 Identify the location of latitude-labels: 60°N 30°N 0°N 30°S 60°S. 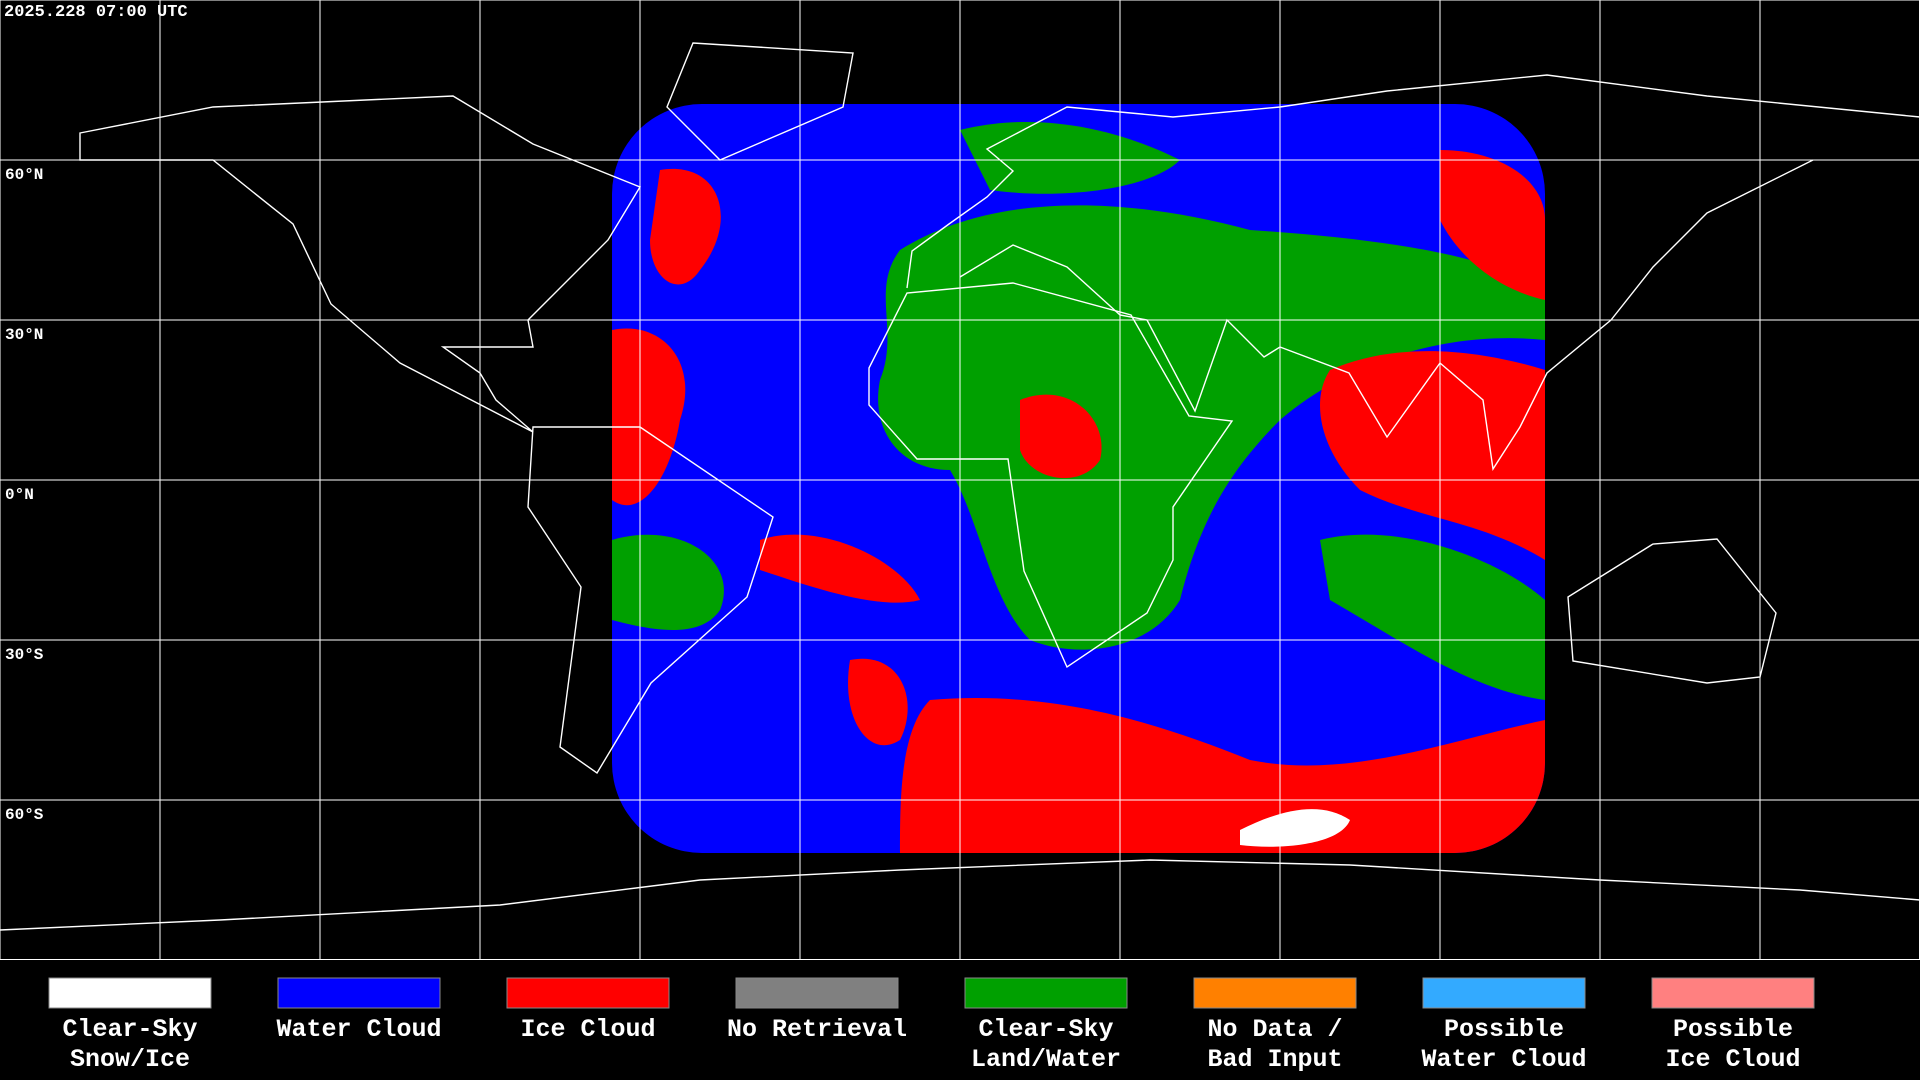
(24, 495).